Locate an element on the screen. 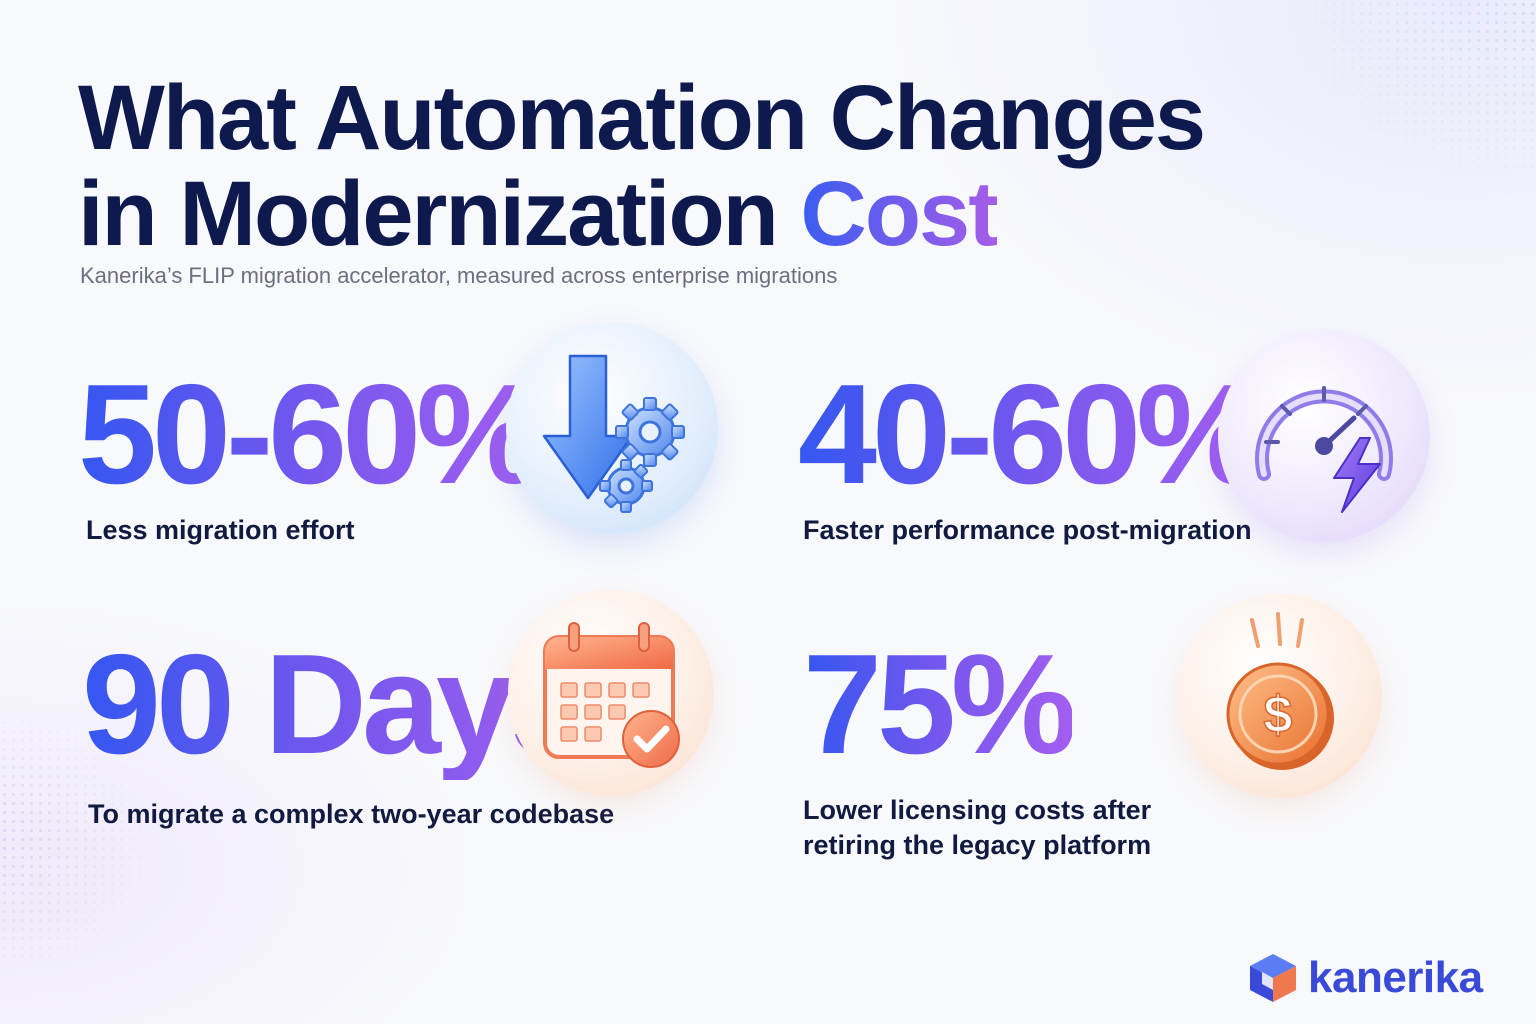 This screenshot has width=1536, height=1024. stat-effort-value: 50-60% is located at coordinates (310, 434).